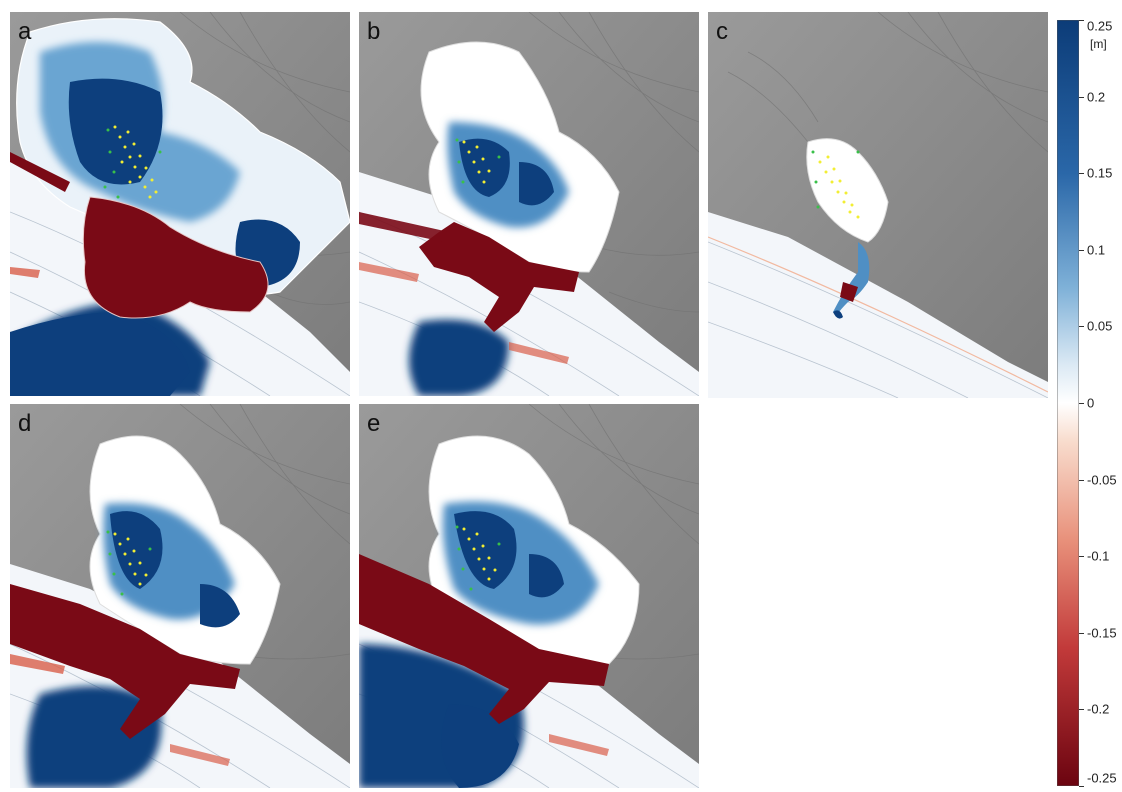 Image resolution: width=1122 pixels, height=792 pixels. I want to click on map-b-svg, so click(529, 204).